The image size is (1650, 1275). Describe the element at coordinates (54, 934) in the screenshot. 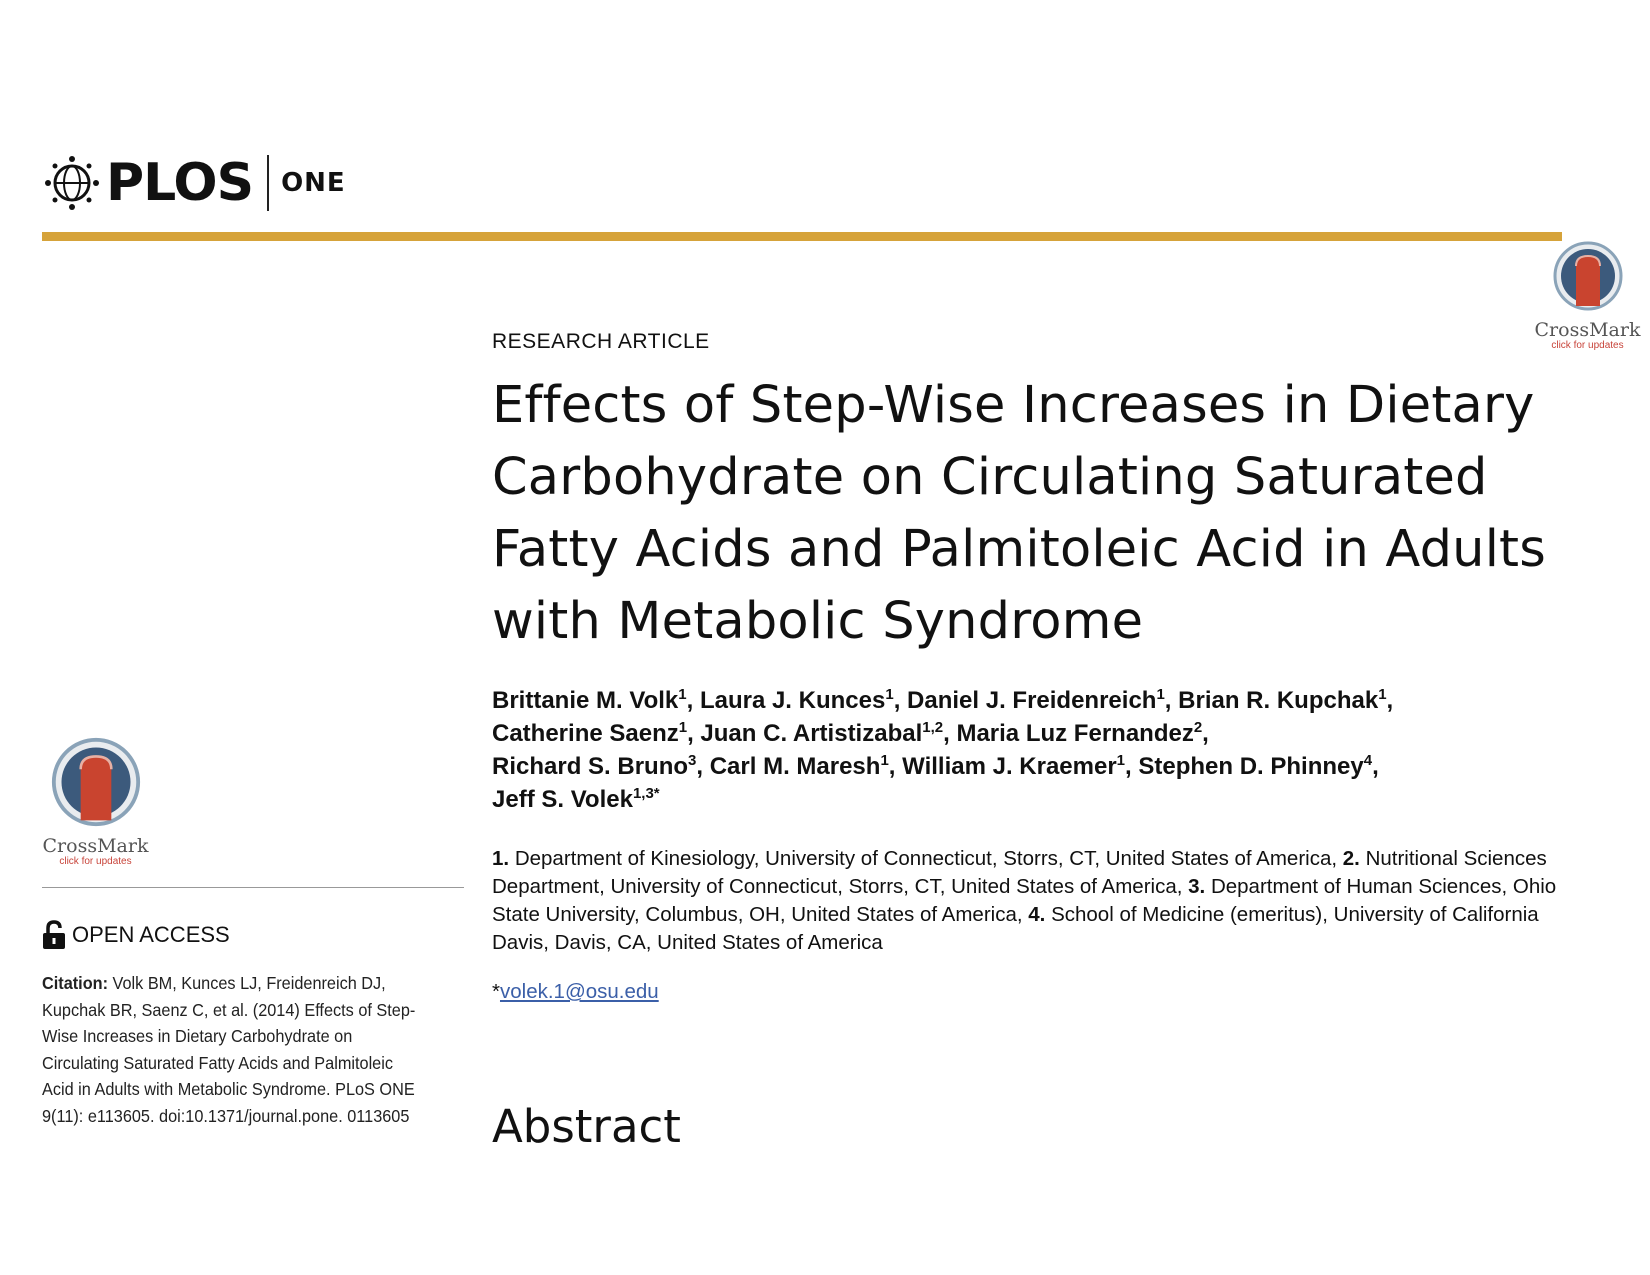

I see `open-lock-icon` at that location.